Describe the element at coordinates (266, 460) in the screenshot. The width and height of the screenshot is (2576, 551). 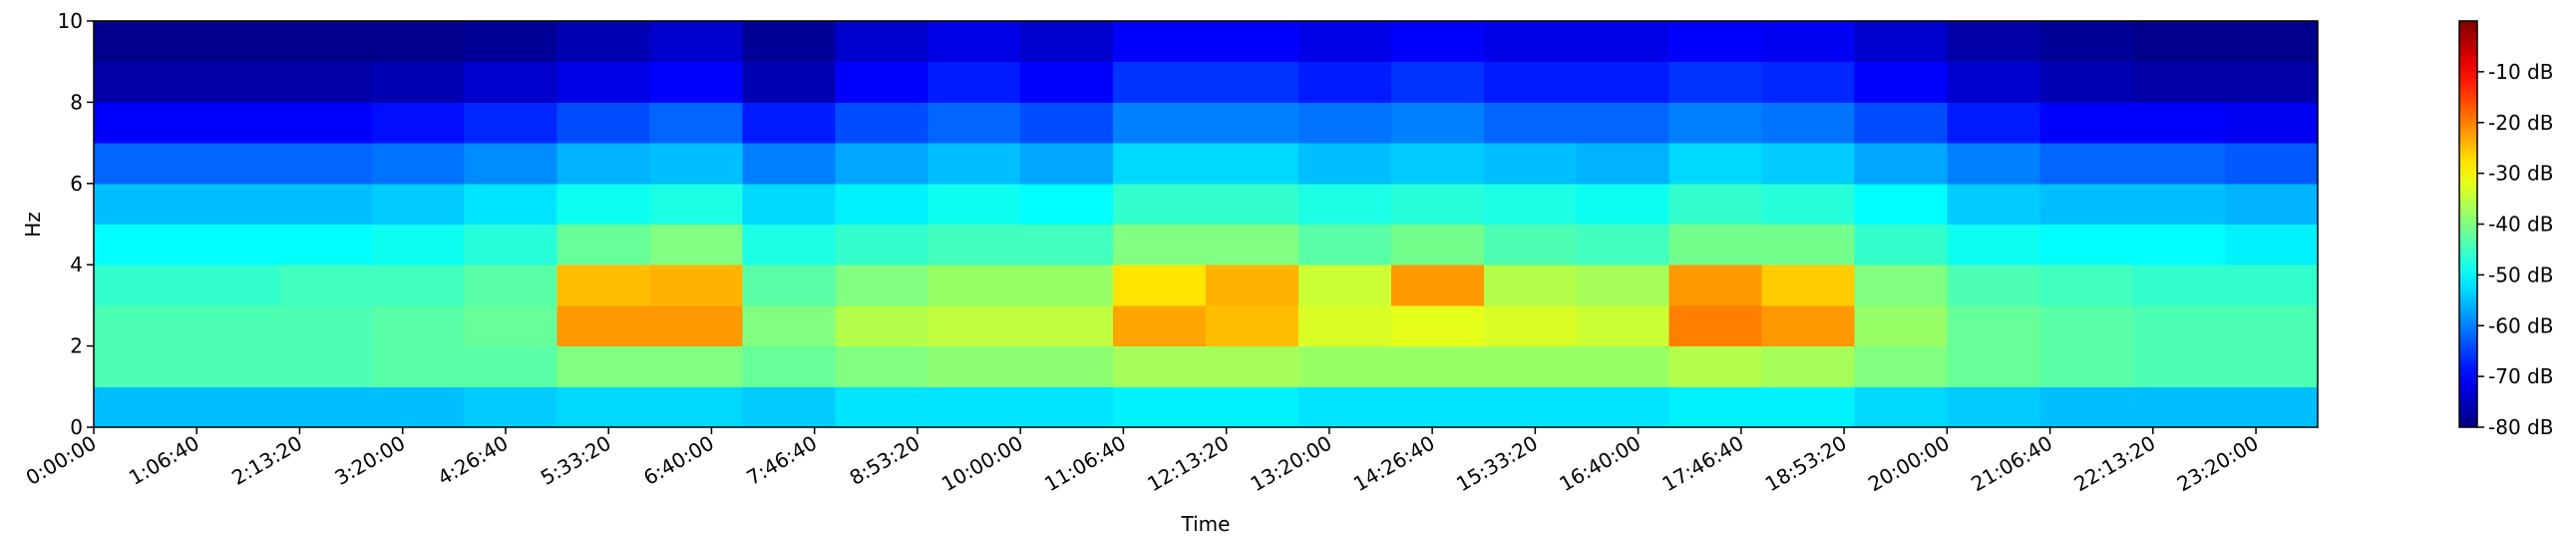
I see `x-tick-label: 2:13:20` at that location.